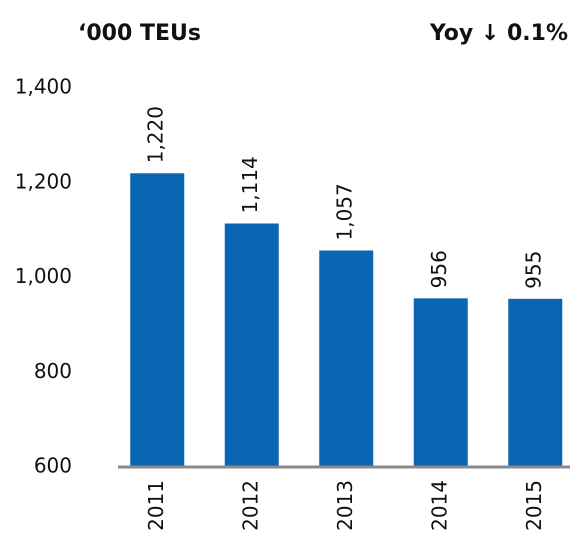 The width and height of the screenshot is (577, 542). Describe the element at coordinates (53, 371) in the screenshot. I see `y-tick-label: 800` at that location.